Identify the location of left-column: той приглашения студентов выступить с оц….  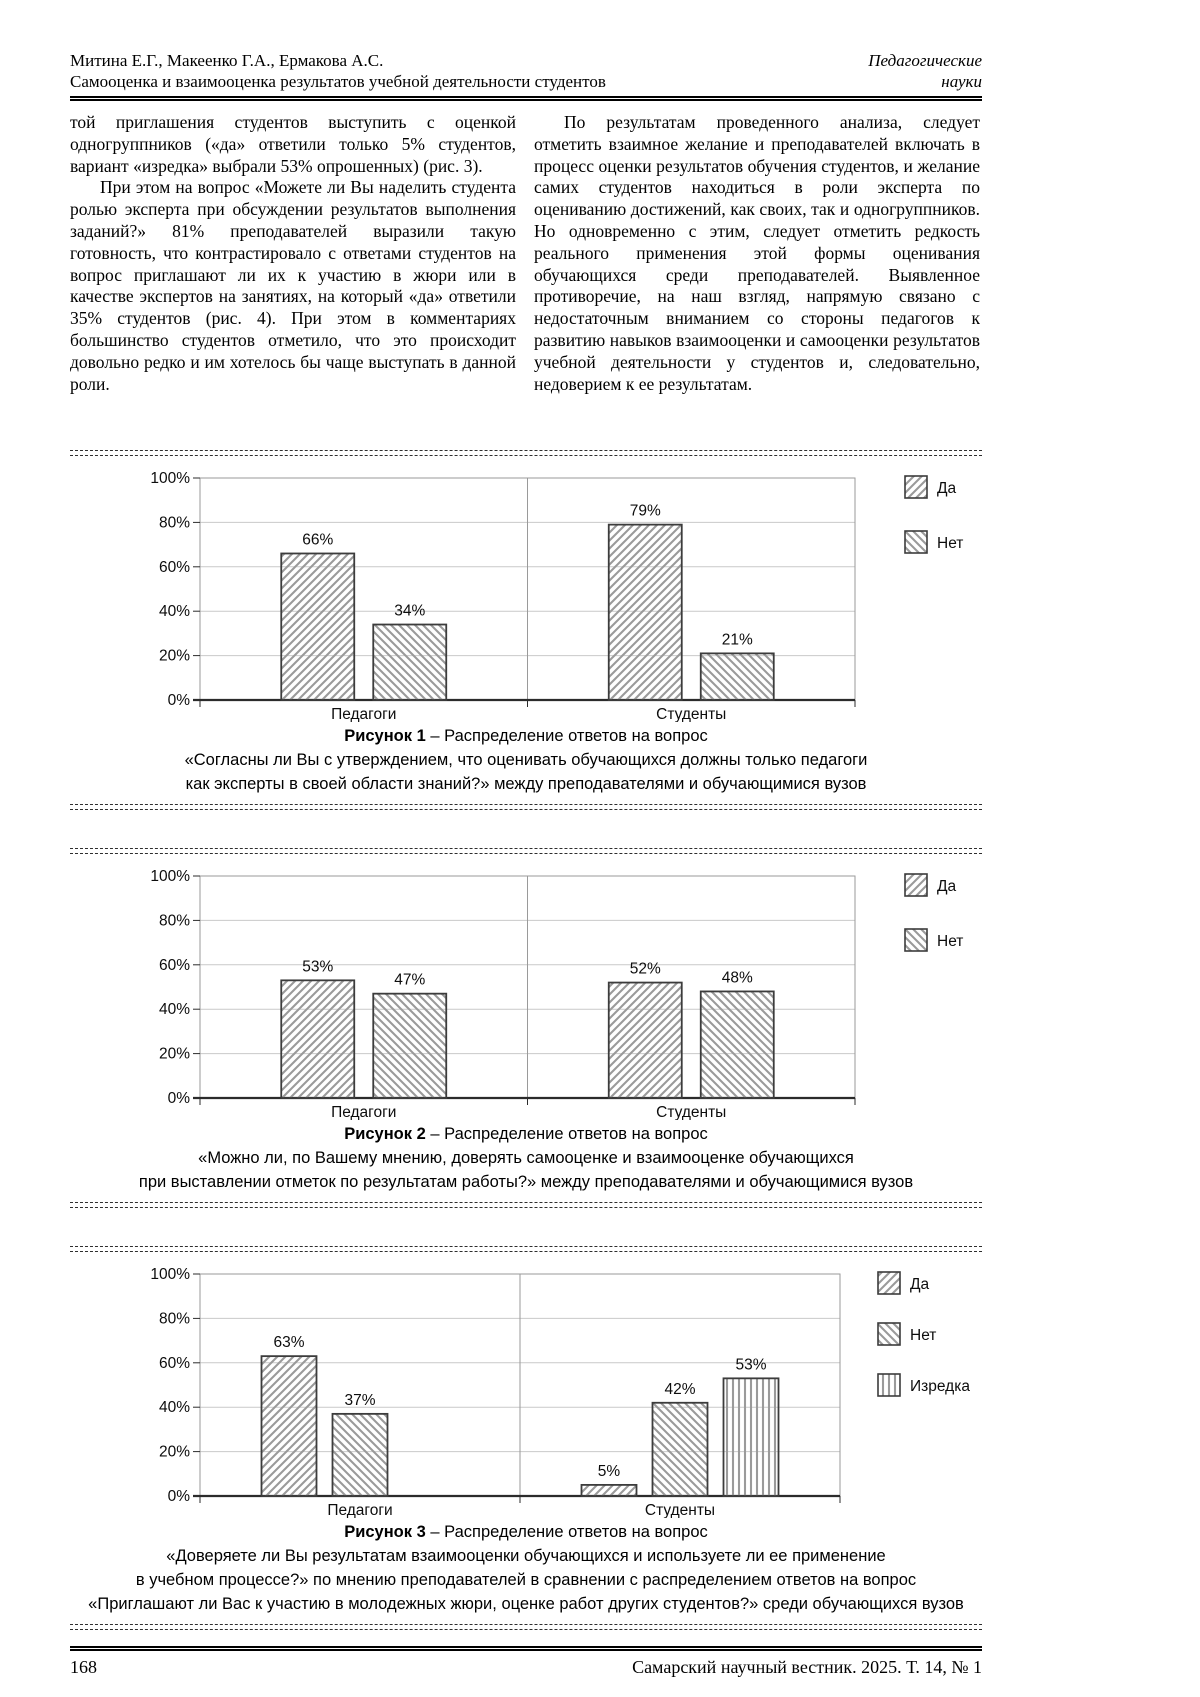
(293, 262).